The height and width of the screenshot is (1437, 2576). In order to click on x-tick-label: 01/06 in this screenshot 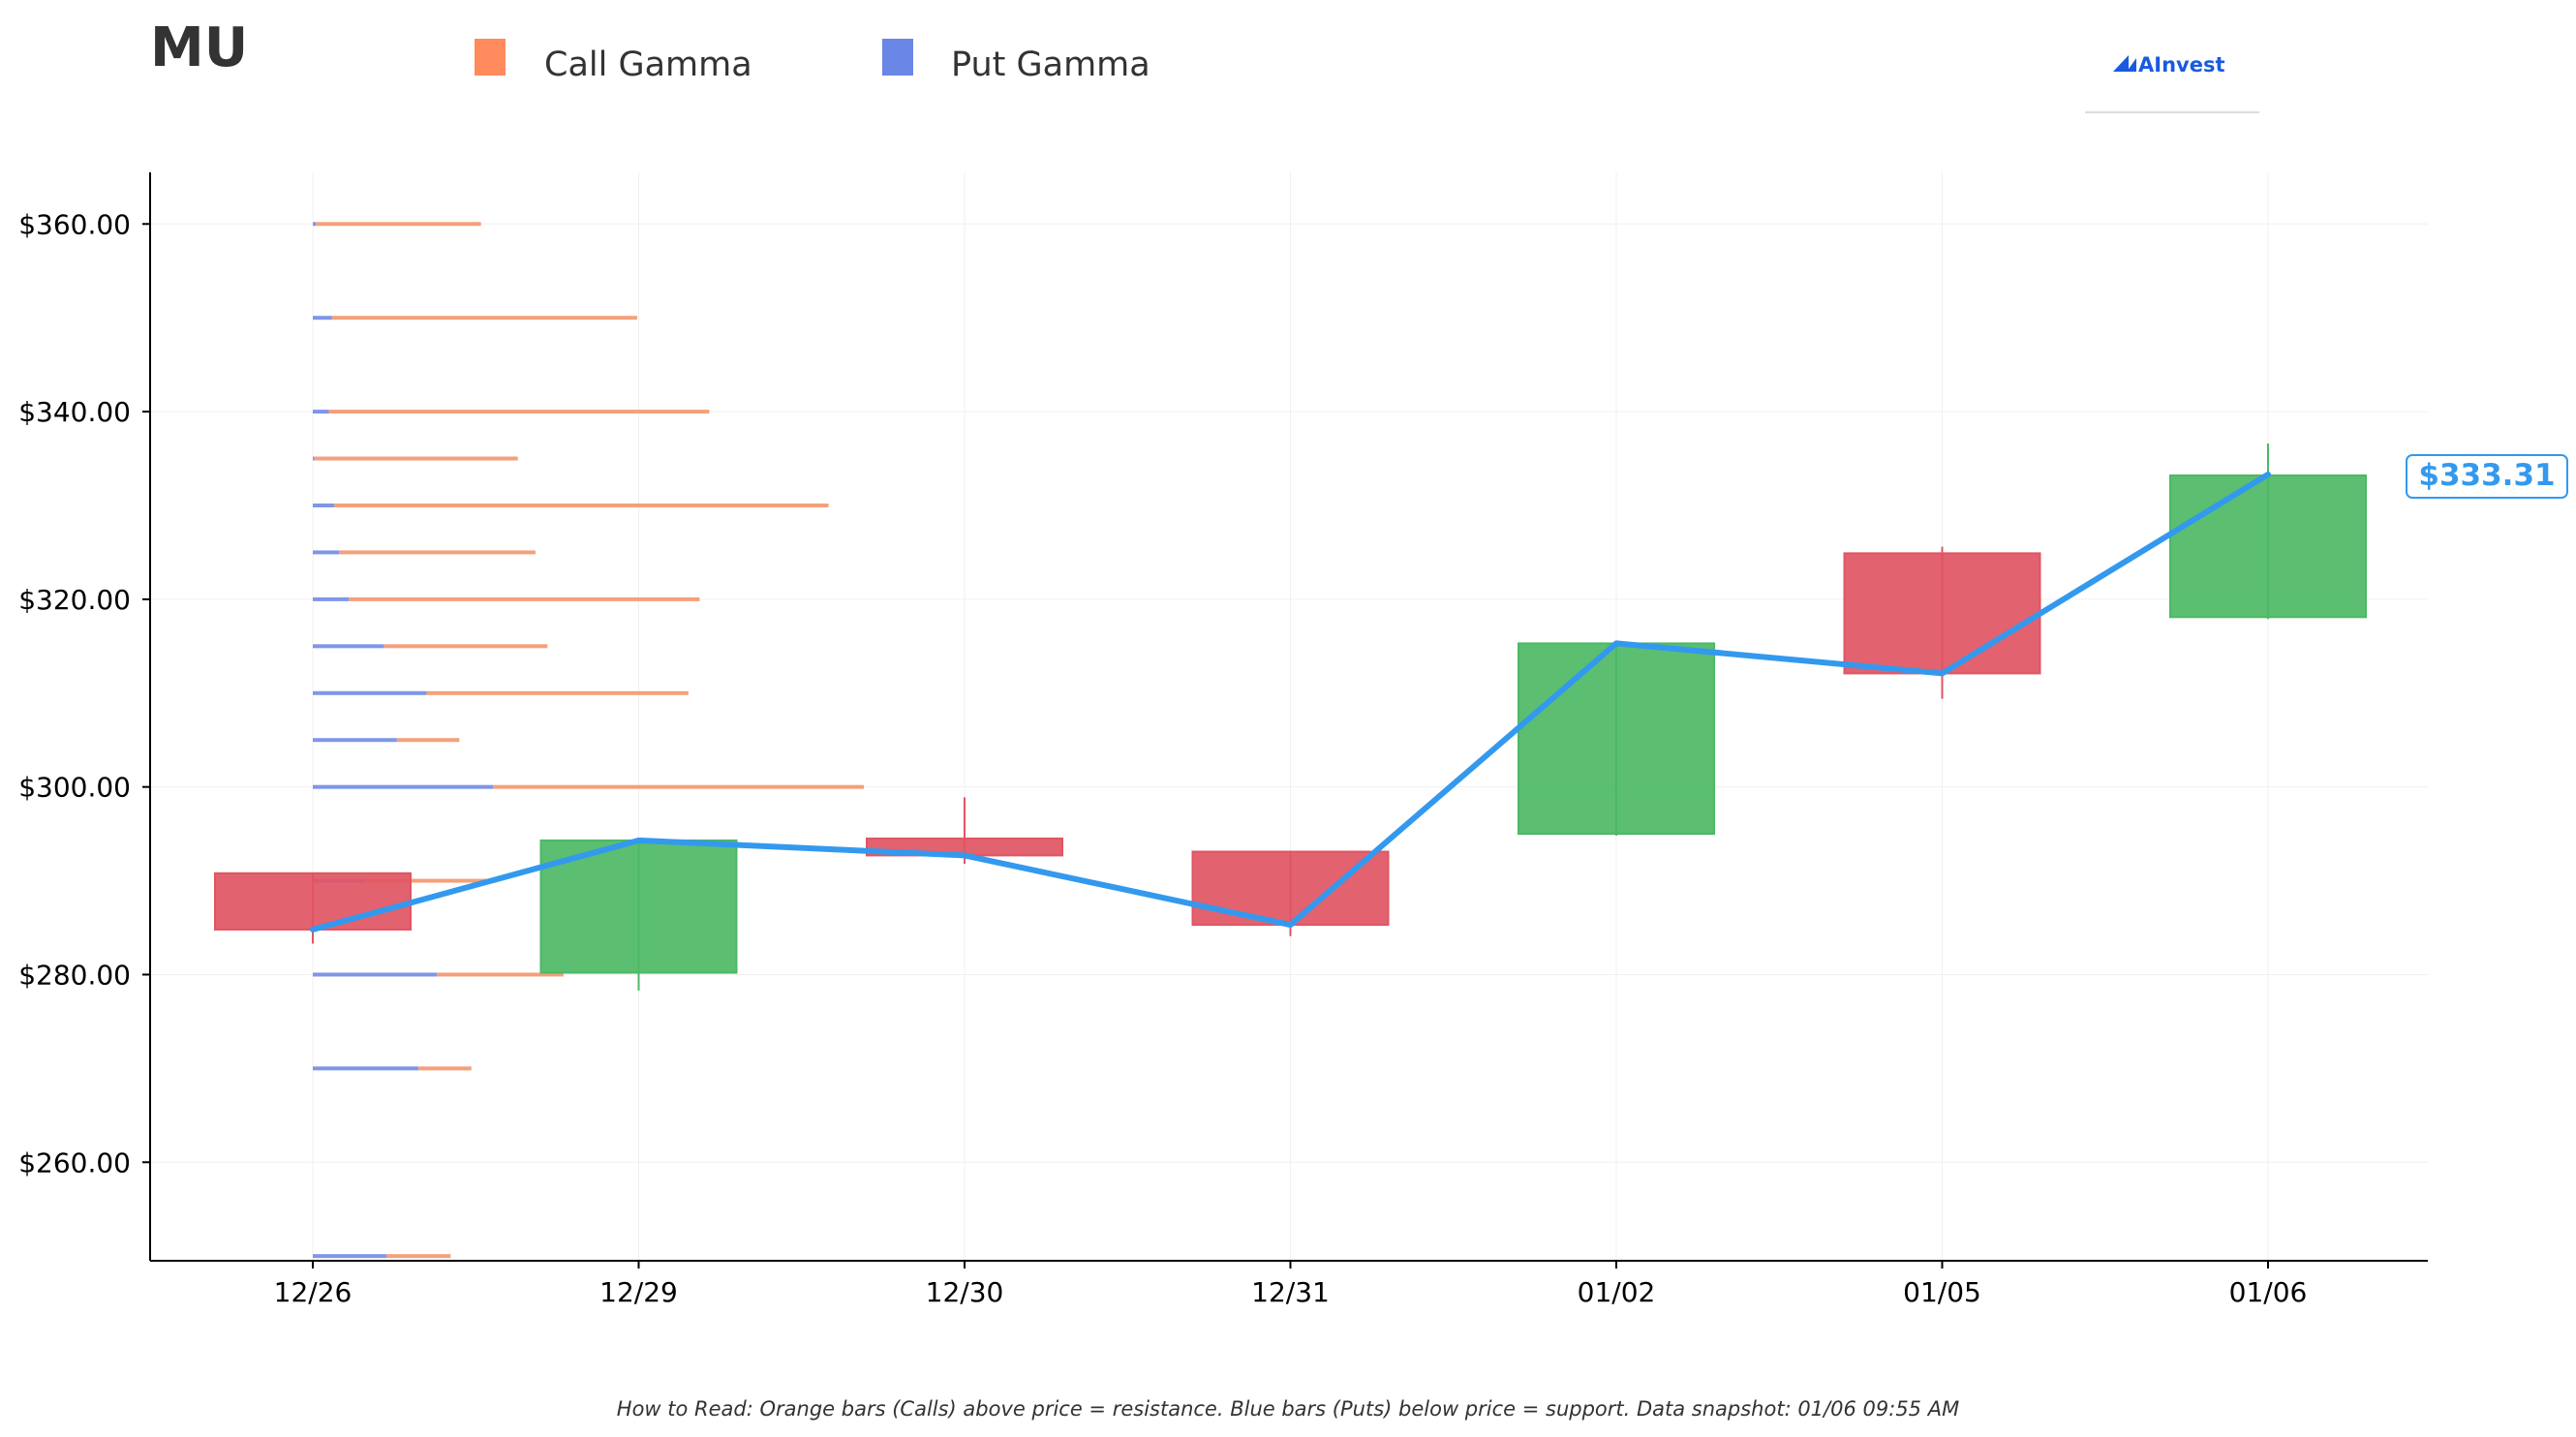, I will do `click(2268, 1292)`.